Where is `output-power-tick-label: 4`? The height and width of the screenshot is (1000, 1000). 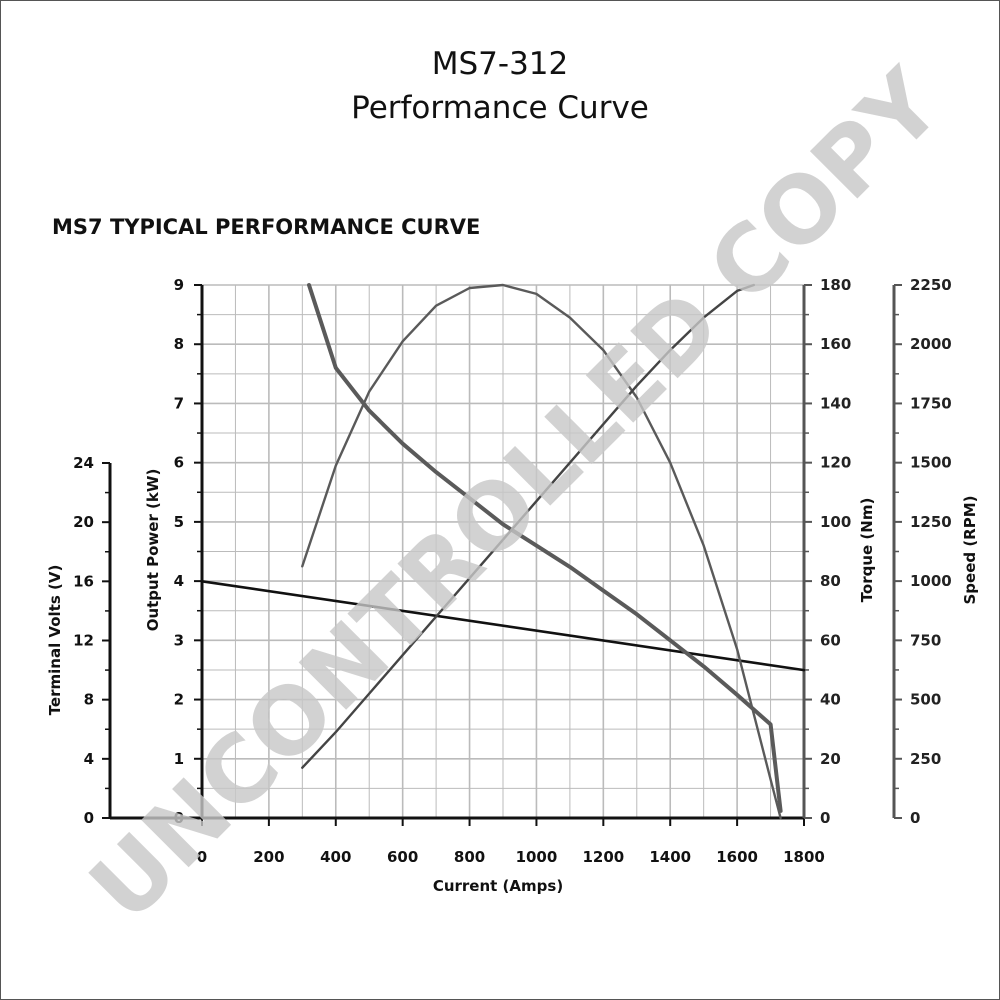
output-power-tick-label: 4 is located at coordinates (179, 581).